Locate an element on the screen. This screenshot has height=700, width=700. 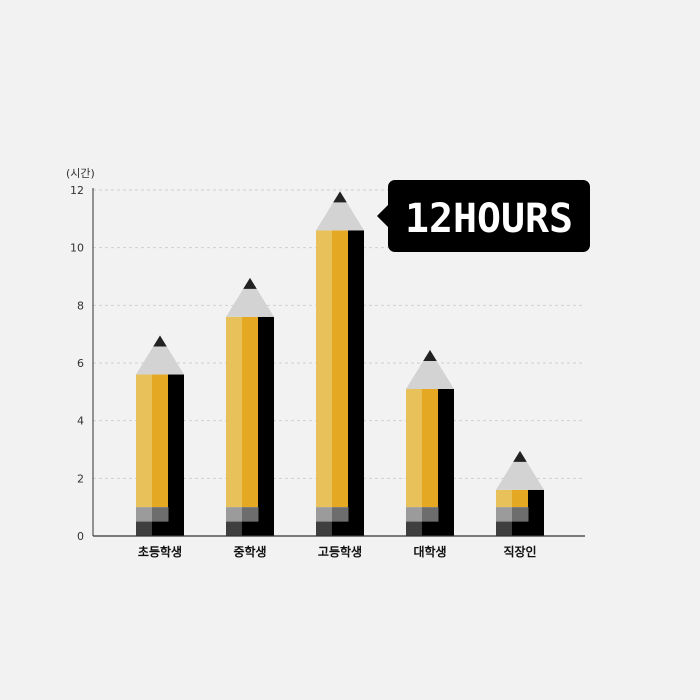
y-axis-label: (시간) is located at coordinates (80, 173).